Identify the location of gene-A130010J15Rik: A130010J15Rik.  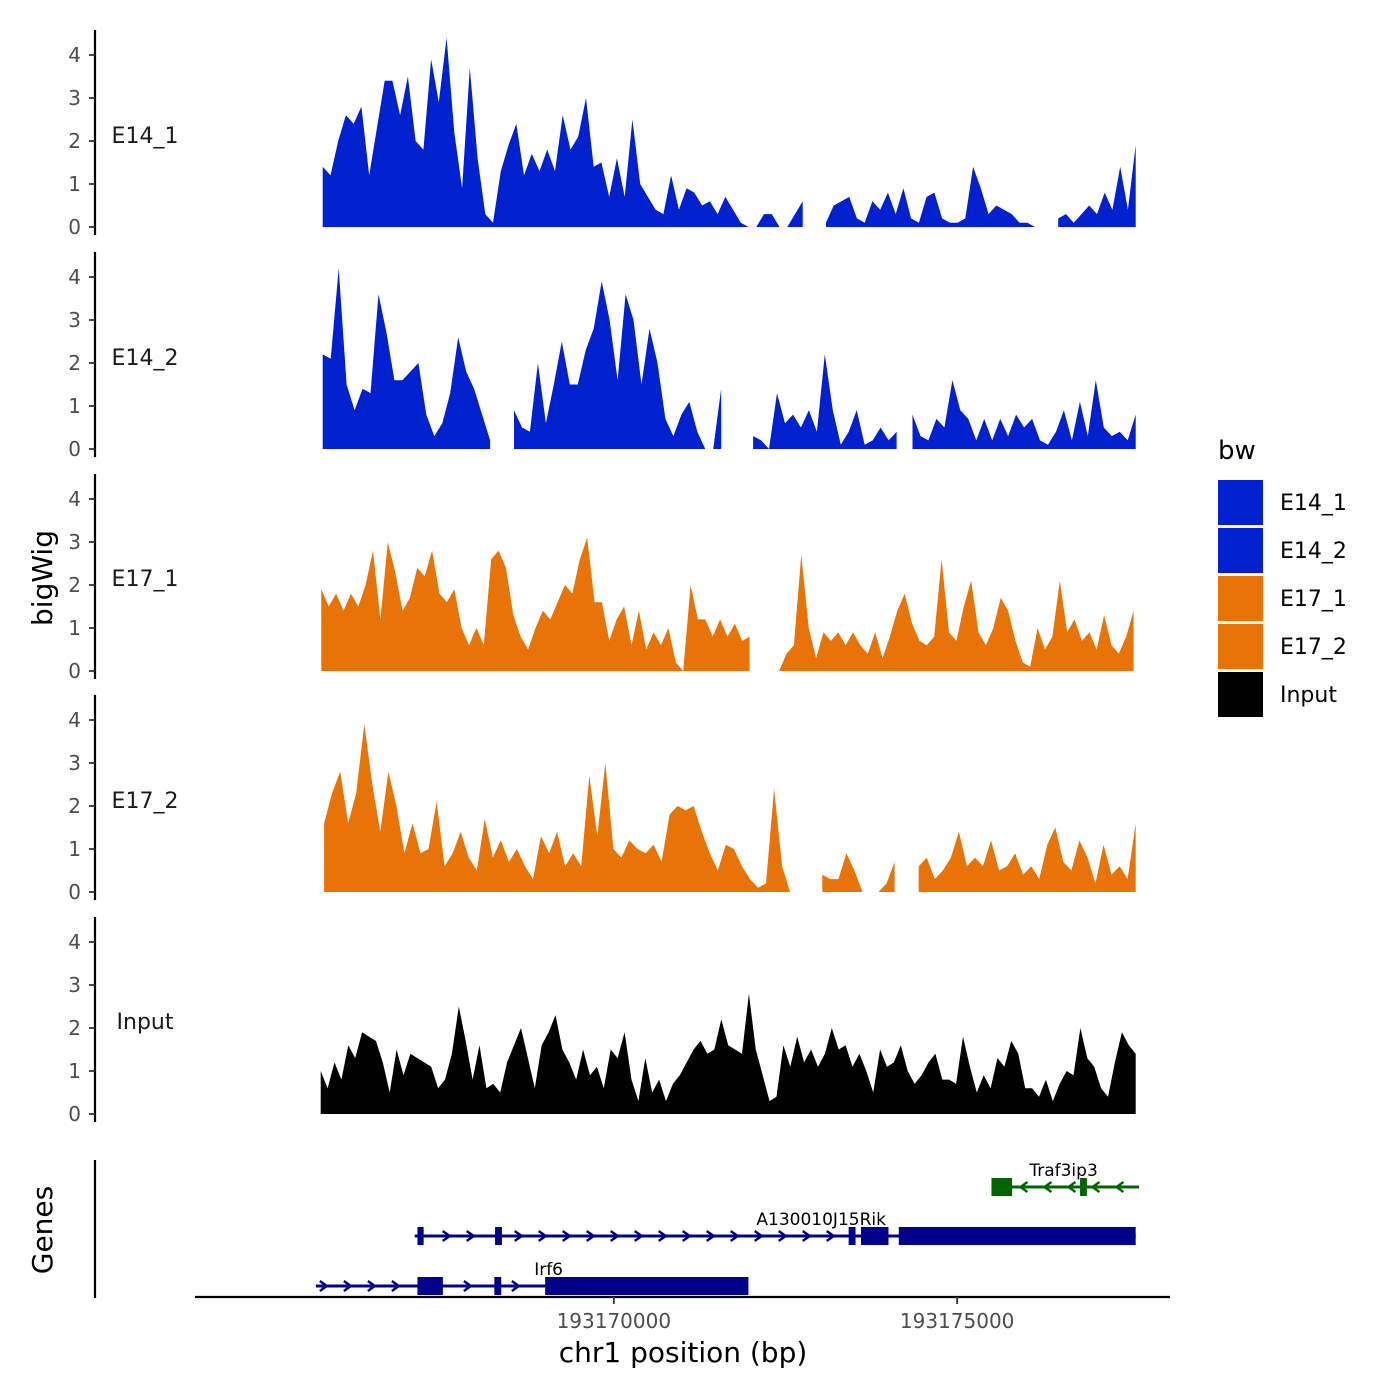
(775, 1227).